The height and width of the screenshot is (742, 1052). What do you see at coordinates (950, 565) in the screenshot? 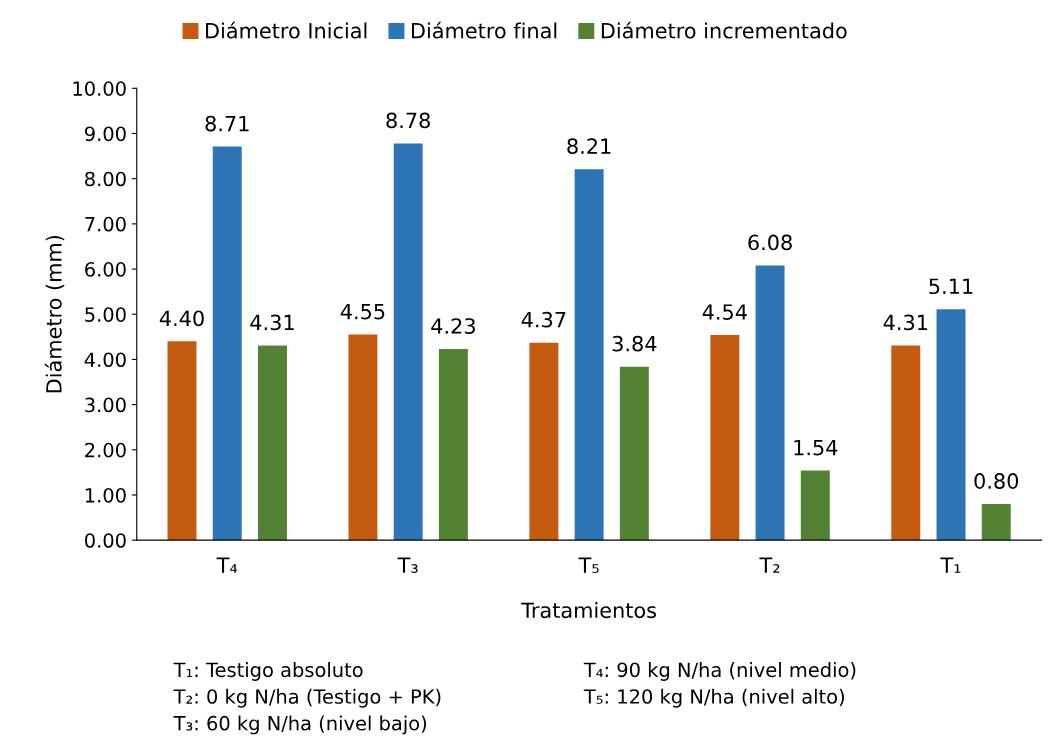
I see `x-tick-label: T₁` at bounding box center [950, 565].